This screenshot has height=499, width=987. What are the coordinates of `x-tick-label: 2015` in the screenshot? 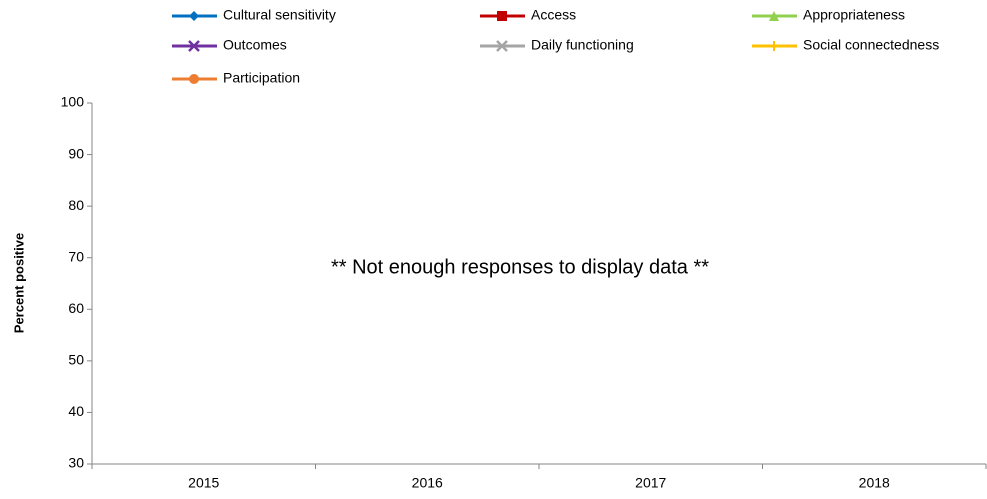 It's located at (203, 483).